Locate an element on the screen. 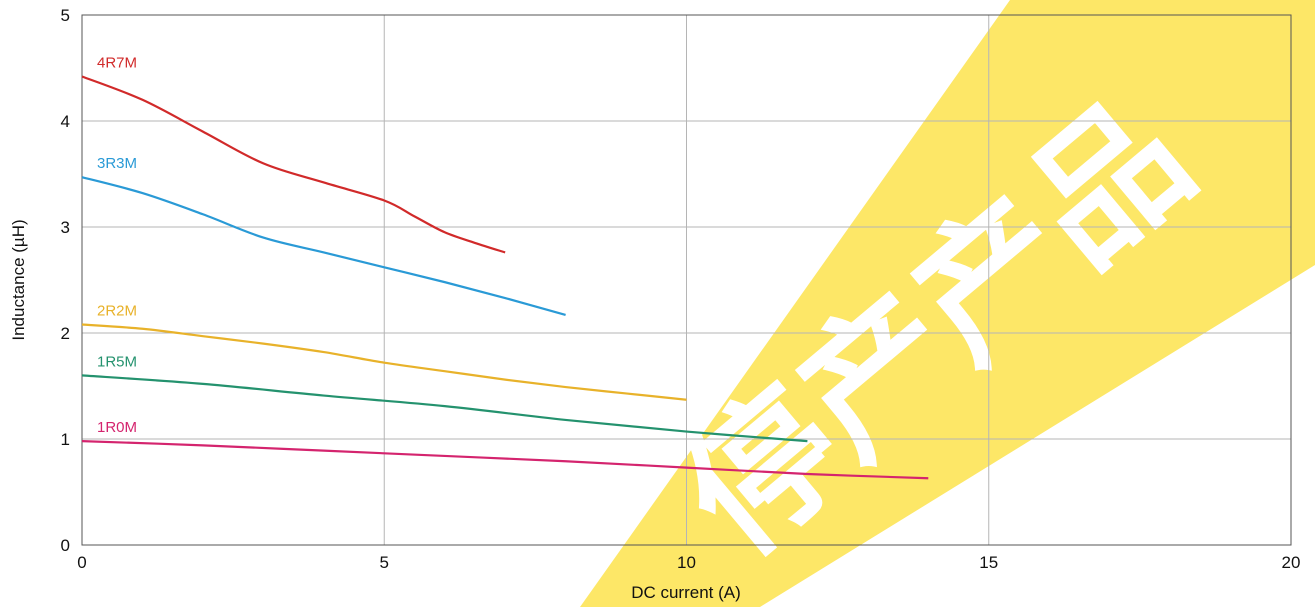 The height and width of the screenshot is (607, 1315). series-line-4r7m is located at coordinates (293, 164).